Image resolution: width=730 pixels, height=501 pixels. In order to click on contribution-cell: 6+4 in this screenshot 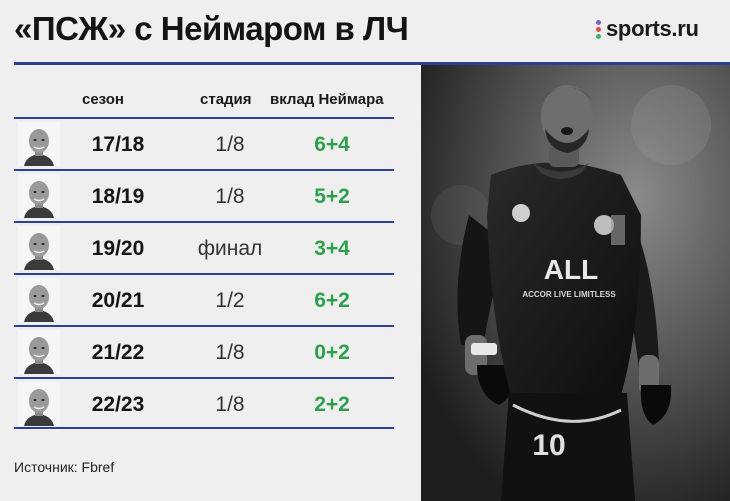, I will do `click(332, 144)`.